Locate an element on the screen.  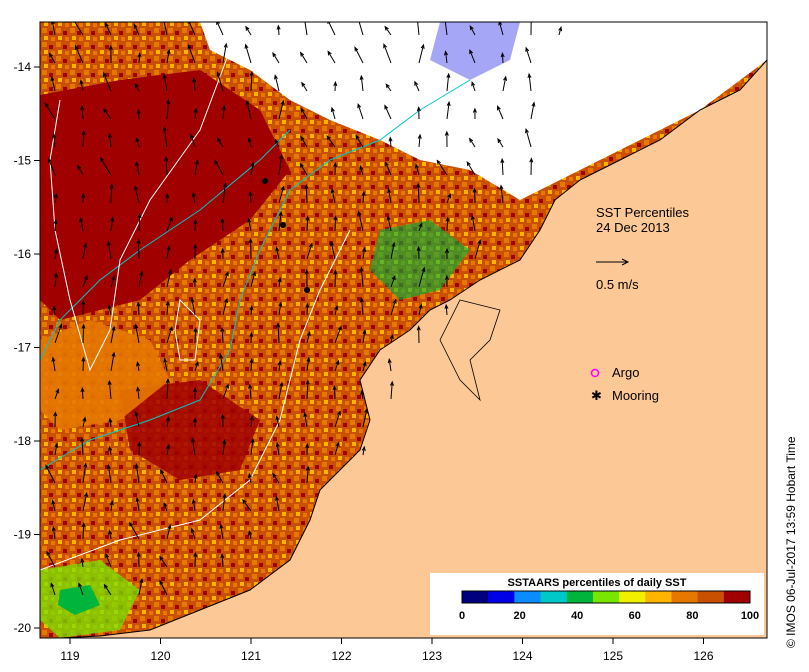
marker-legend: Argo ✱ Mooring is located at coordinates (624, 384).